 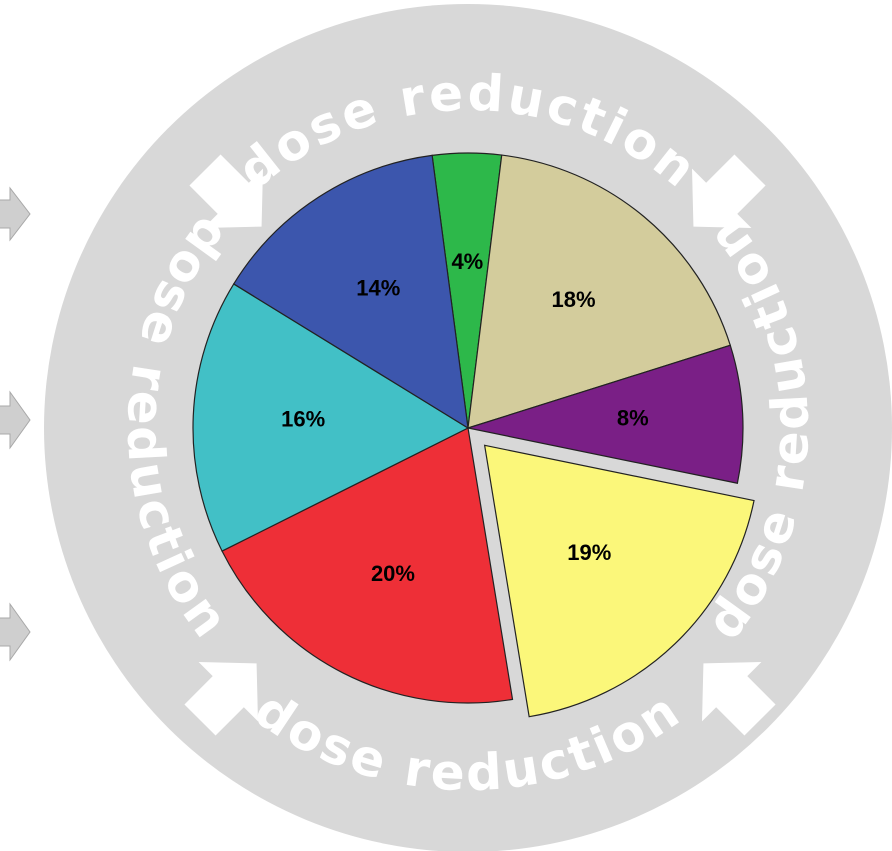 I want to click on slice-label: 16%, so click(x=303, y=419).